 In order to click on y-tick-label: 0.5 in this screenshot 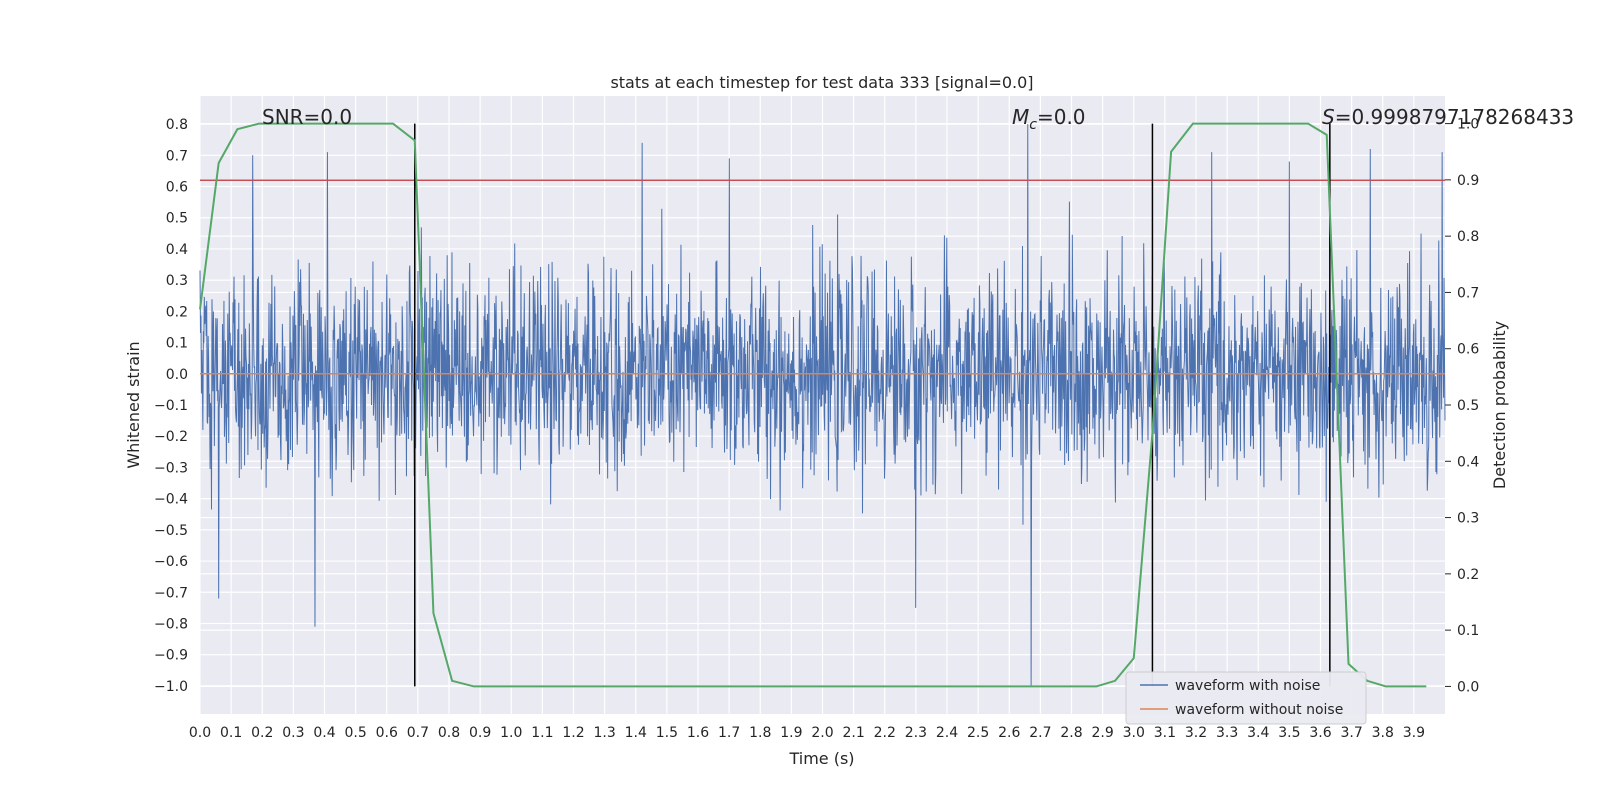, I will do `click(177, 219)`.